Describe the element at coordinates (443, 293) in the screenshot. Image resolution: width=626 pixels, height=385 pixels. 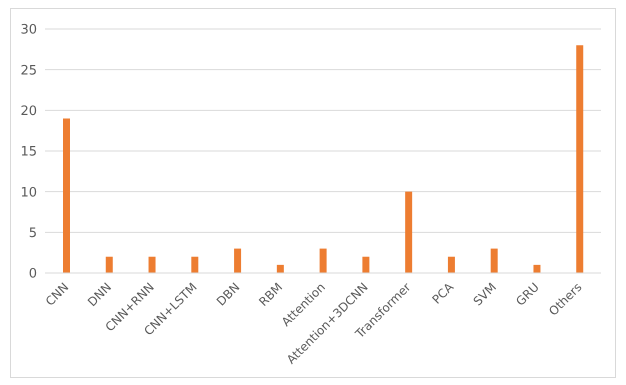
I see `x-tick-label: PCA` at that location.